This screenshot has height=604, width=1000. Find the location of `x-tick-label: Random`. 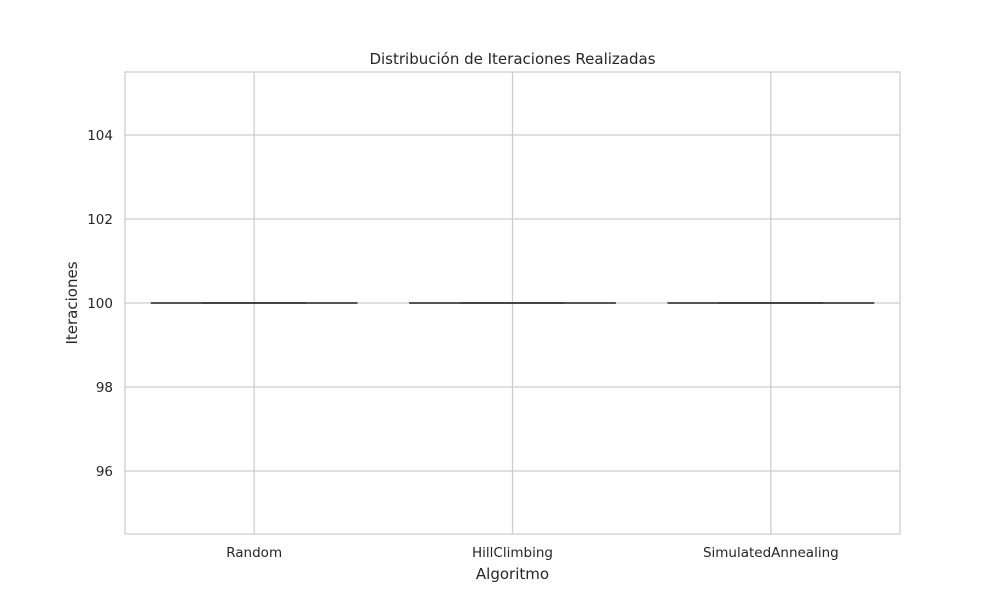

x-tick-label: Random is located at coordinates (254, 553).